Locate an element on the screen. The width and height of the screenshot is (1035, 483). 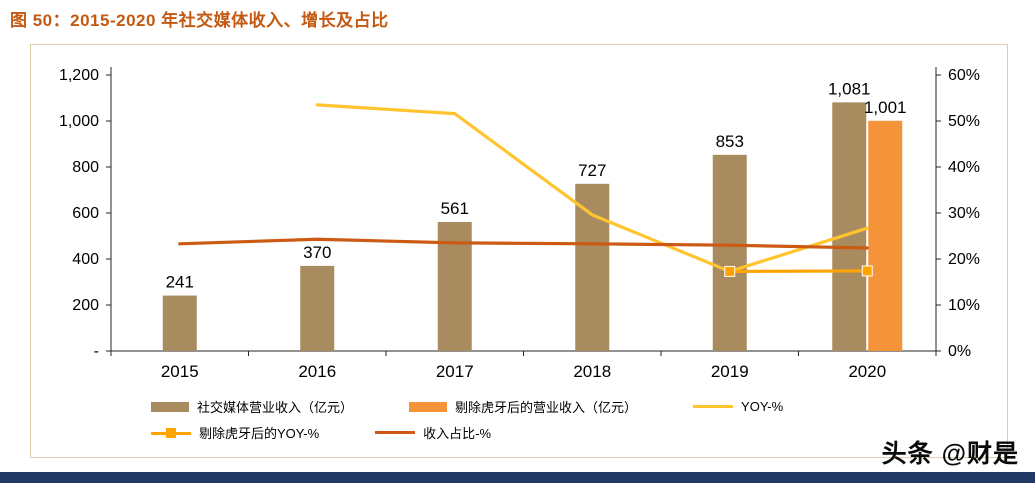
right-axis-tick-label: 60% is located at coordinates (964, 75).